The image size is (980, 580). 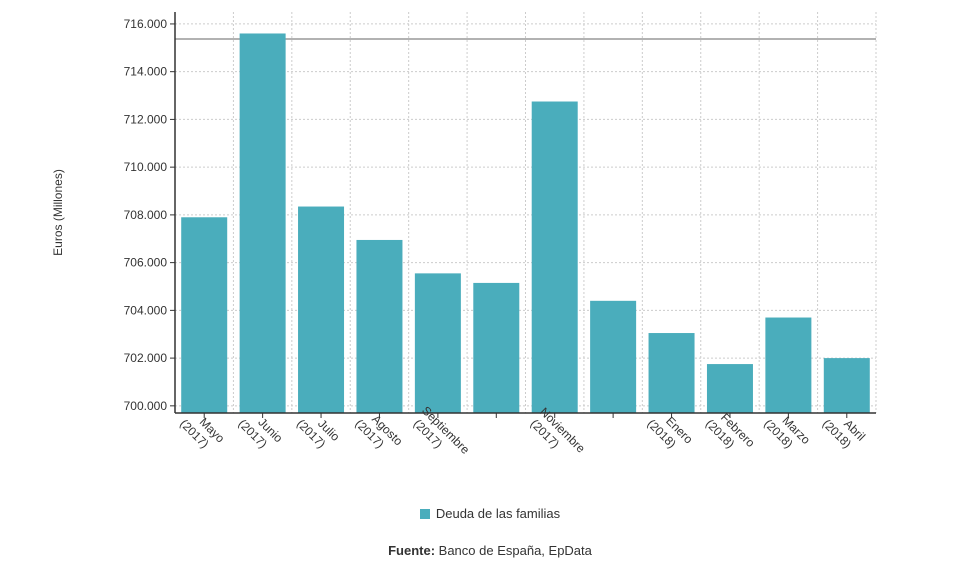 I want to click on y-tick-label: 710.000, so click(x=146, y=167).